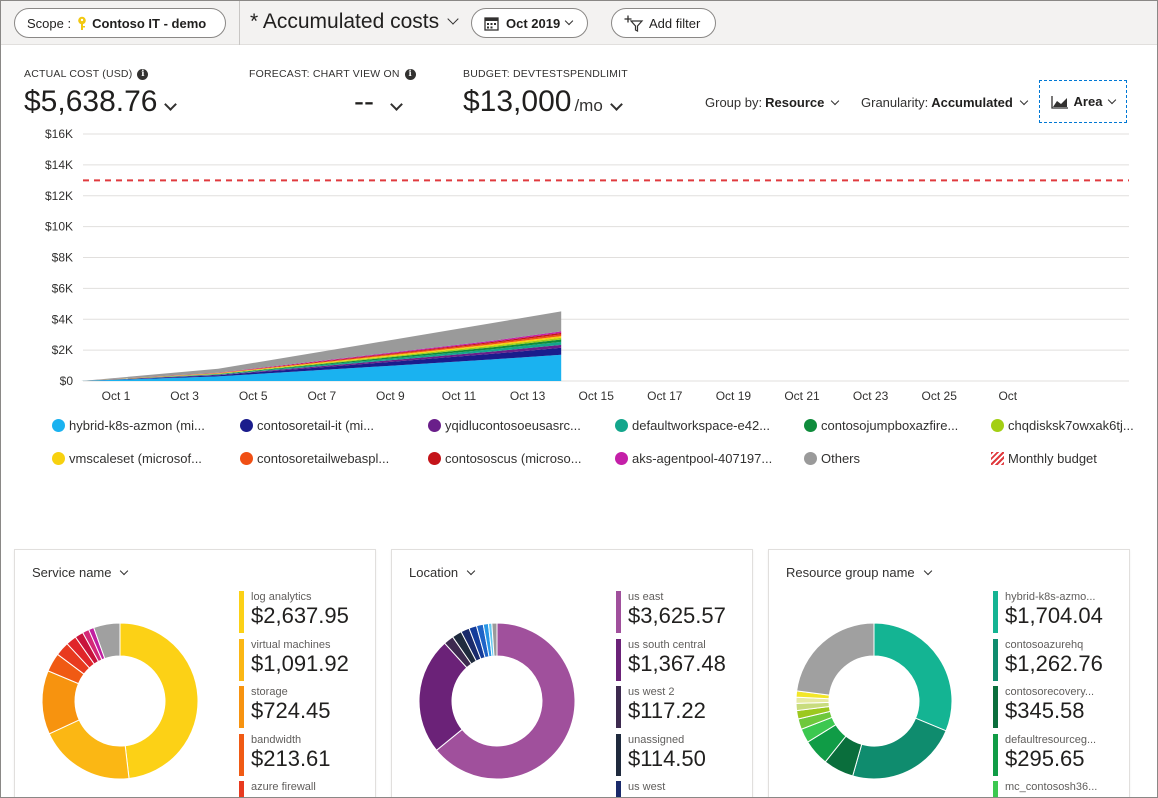  Describe the element at coordinates (305, 660) in the screenshot. I see `breakdown-list-item: virtual machines $1,091.92` at that location.